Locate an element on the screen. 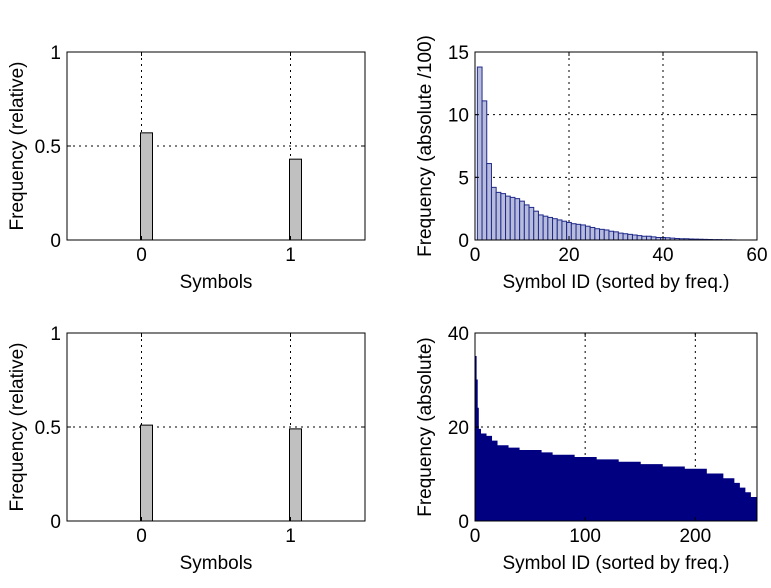 Image resolution: width=771 pixels, height=588 pixels. x-tick-label: 60 is located at coordinates (756, 255).